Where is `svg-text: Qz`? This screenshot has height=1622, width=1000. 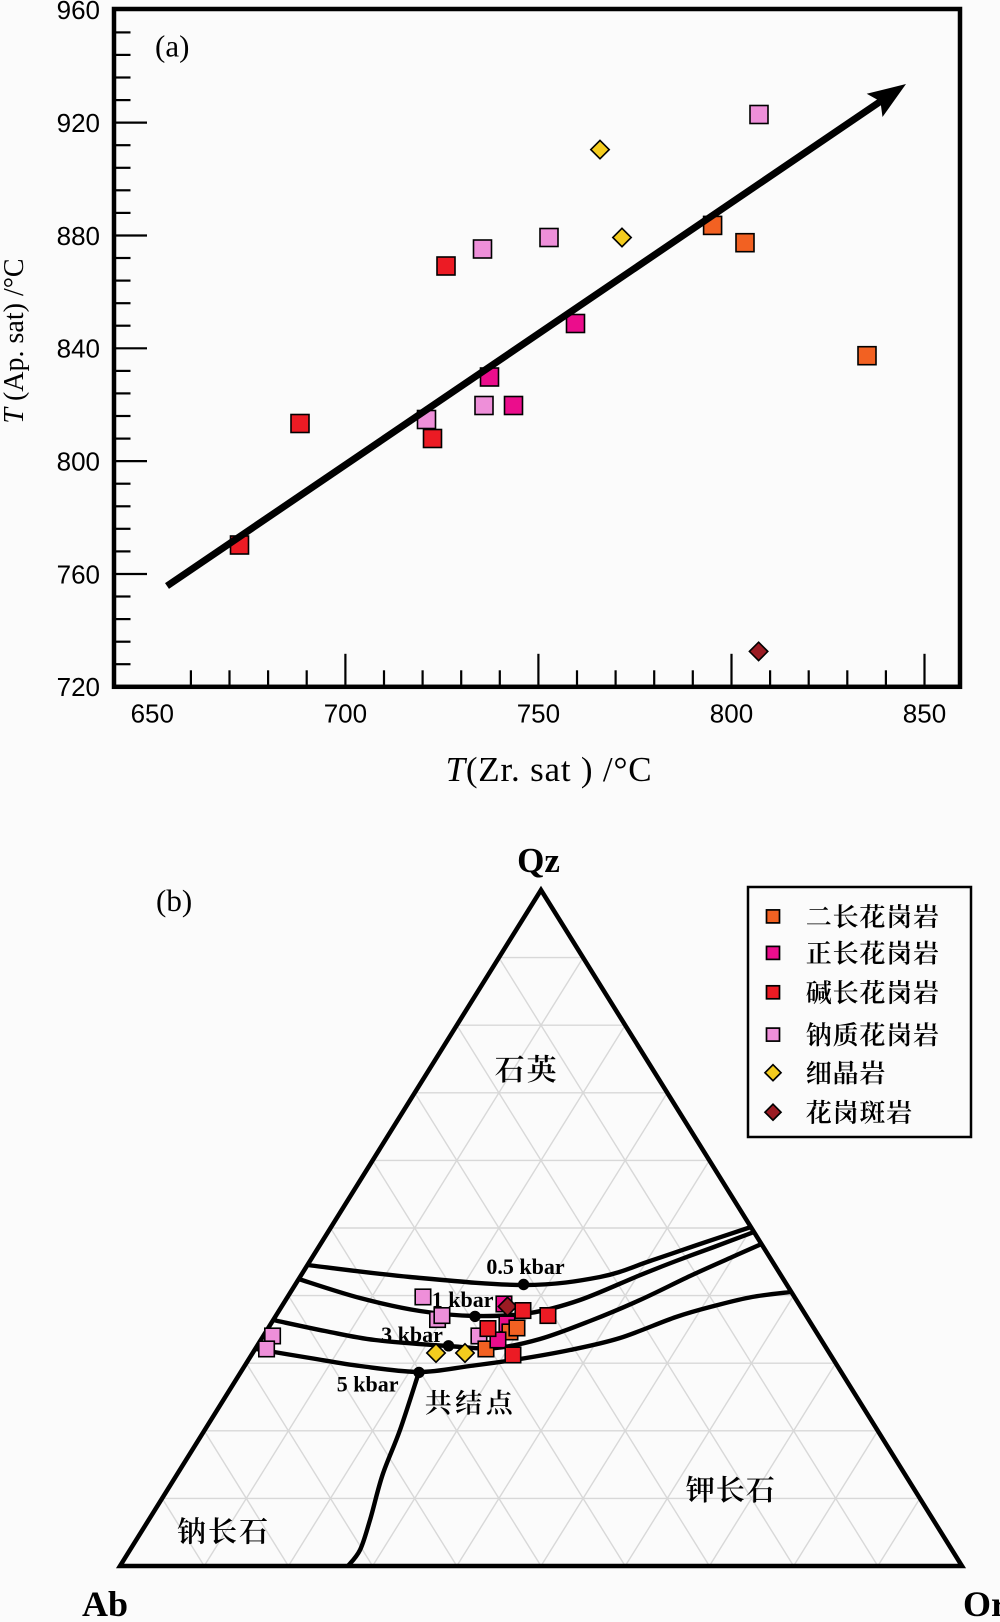 svg-text: Qz is located at coordinates (538, 860).